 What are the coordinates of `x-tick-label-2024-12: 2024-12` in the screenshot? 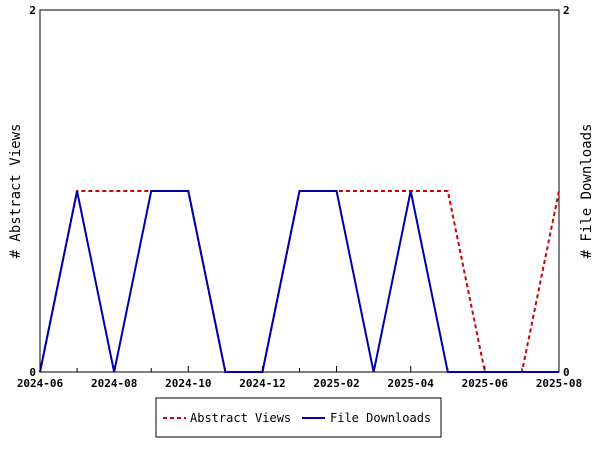 It's located at (262, 383).